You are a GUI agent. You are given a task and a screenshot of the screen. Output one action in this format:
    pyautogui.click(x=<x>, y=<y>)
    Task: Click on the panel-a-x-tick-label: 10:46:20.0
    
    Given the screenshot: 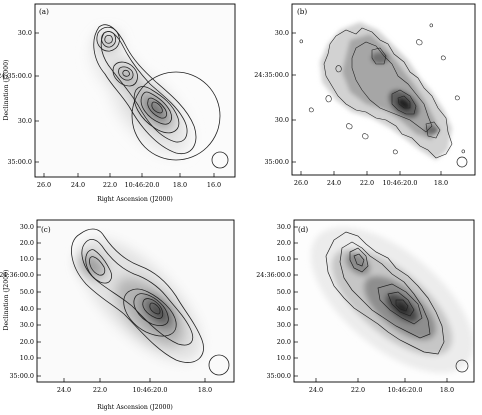 What is the action you would take?
    pyautogui.click(x=142, y=185)
    